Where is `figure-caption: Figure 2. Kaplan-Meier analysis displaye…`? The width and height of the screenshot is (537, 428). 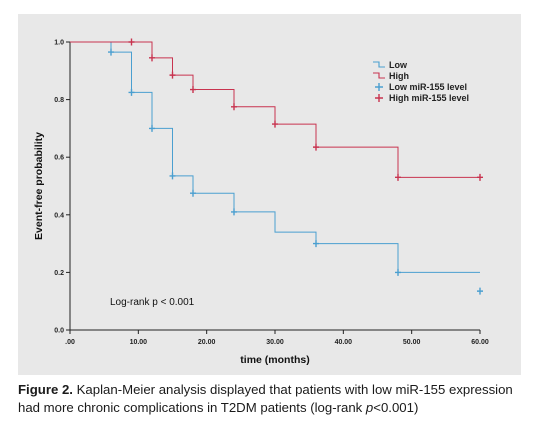 figure-caption: Figure 2. Kaplan-Meier analysis displaye… is located at coordinates (273, 399).